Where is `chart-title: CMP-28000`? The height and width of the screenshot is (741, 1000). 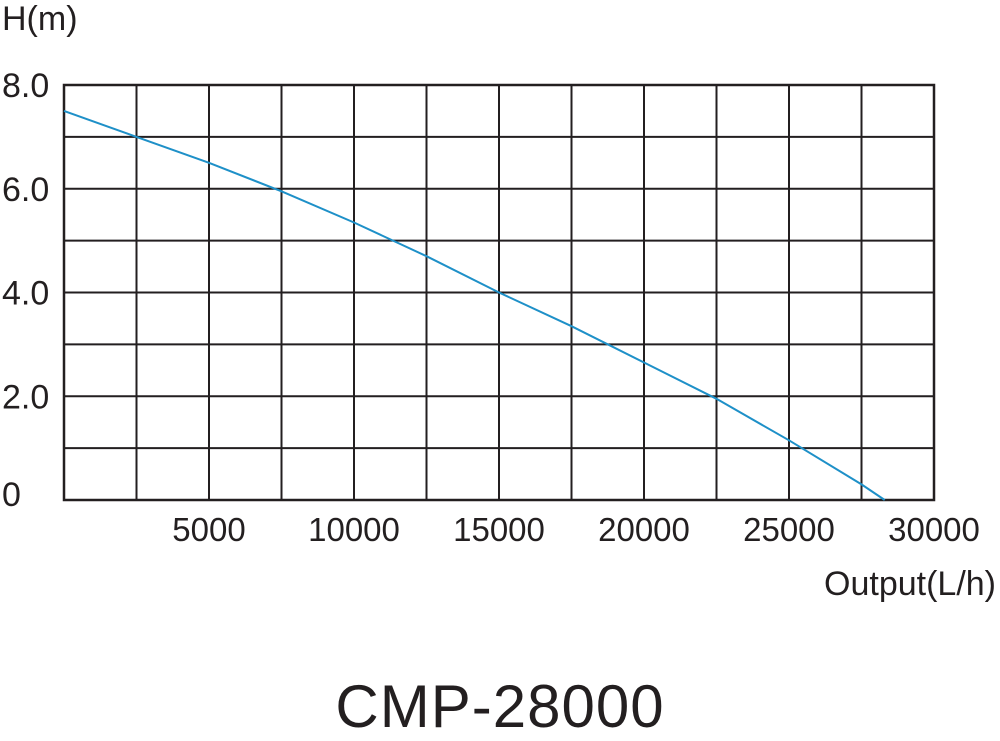 chart-title: CMP-28000 is located at coordinates (500, 706).